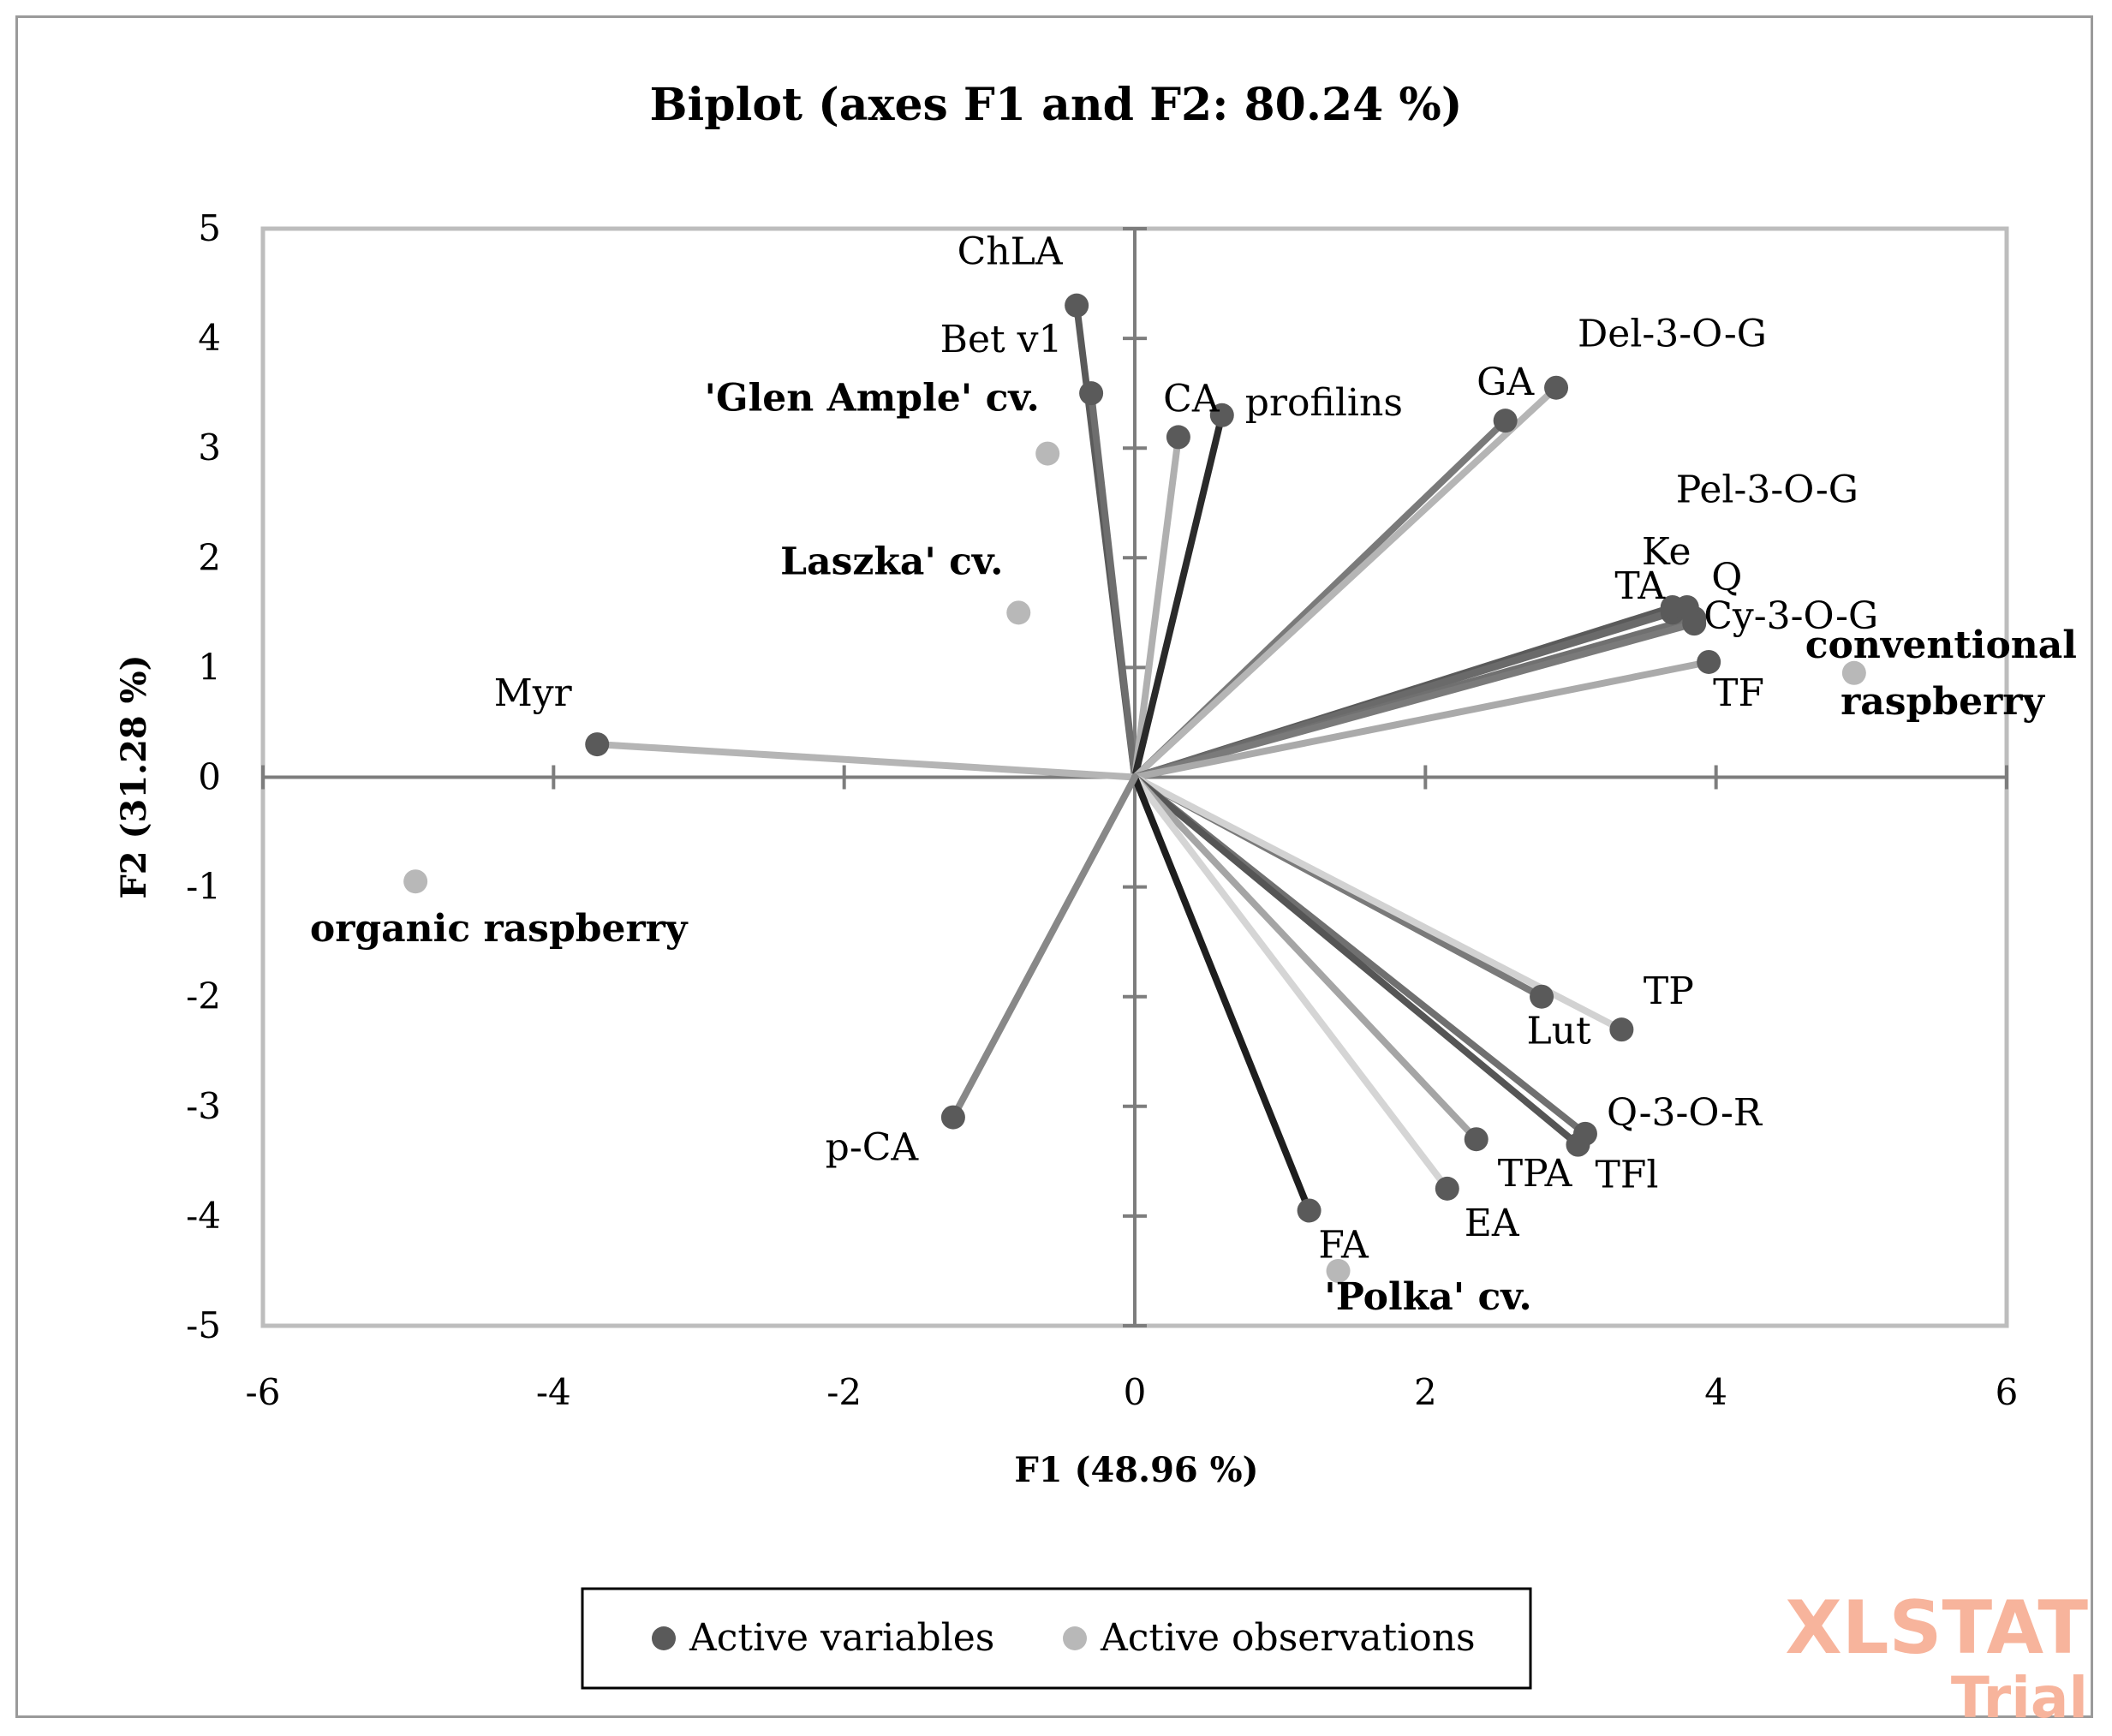  I want to click on variable-label-cy-3-o-g: Cy-3-O-G, so click(1790, 616).